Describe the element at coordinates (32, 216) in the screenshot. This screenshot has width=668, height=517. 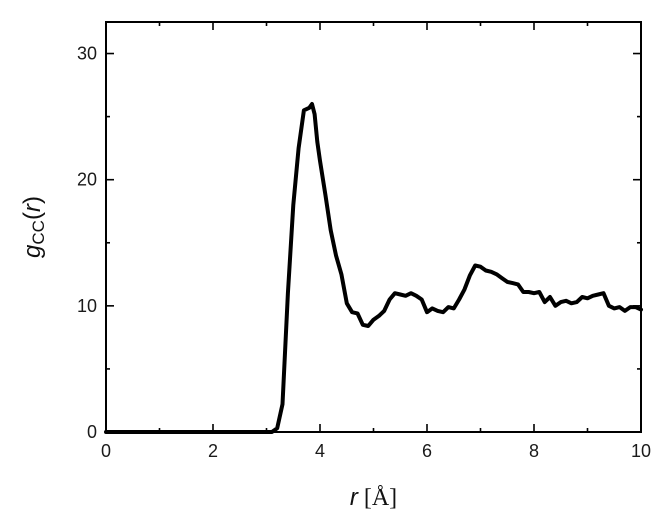
I see `y-axis-label-paren-open: (` at that location.